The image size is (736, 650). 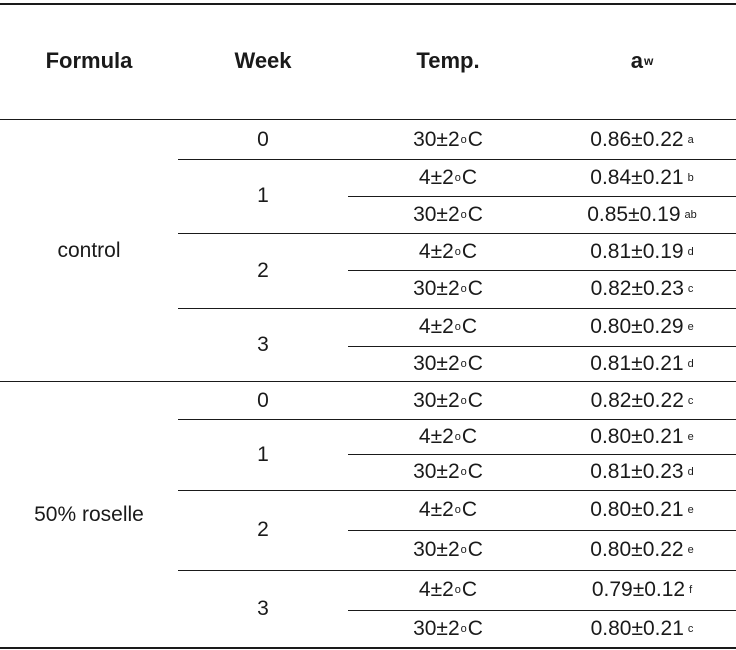 I want to click on aw-cell: 0.82±0.22 c, so click(x=642, y=401).